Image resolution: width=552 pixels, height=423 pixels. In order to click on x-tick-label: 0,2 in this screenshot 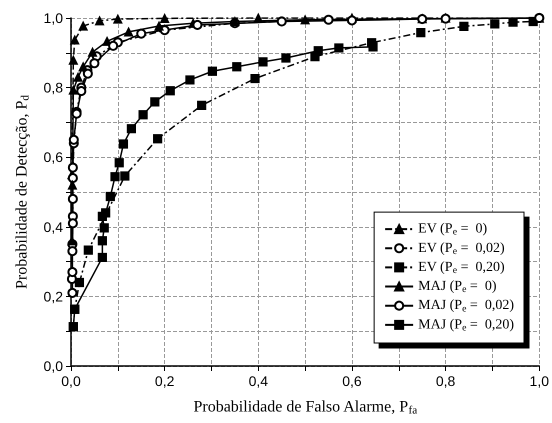, I will do `click(164, 381)`.